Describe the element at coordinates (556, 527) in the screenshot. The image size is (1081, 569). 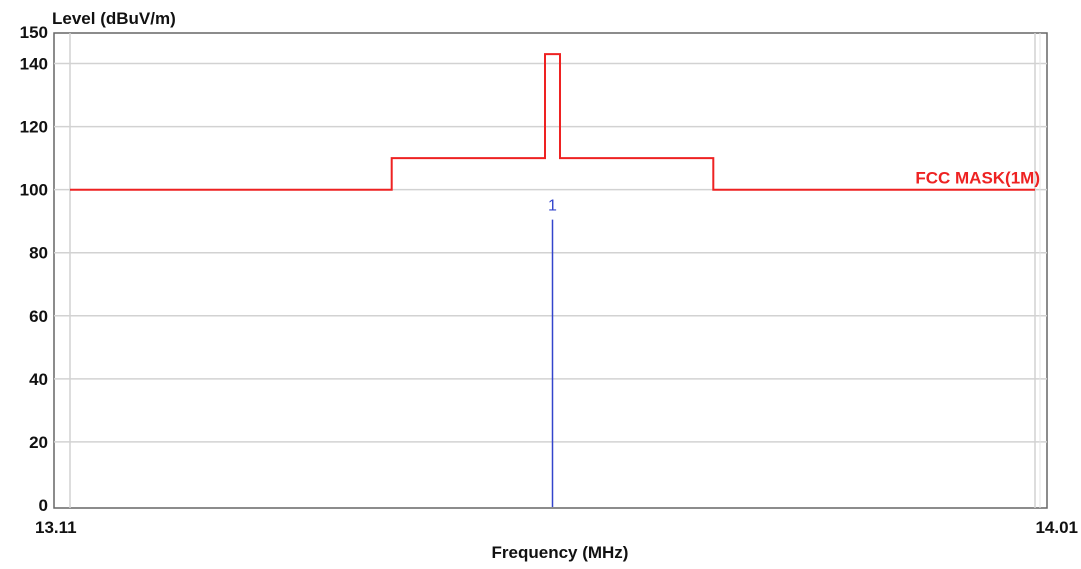
I see `x-tick-labels: 13.11 14.01` at that location.